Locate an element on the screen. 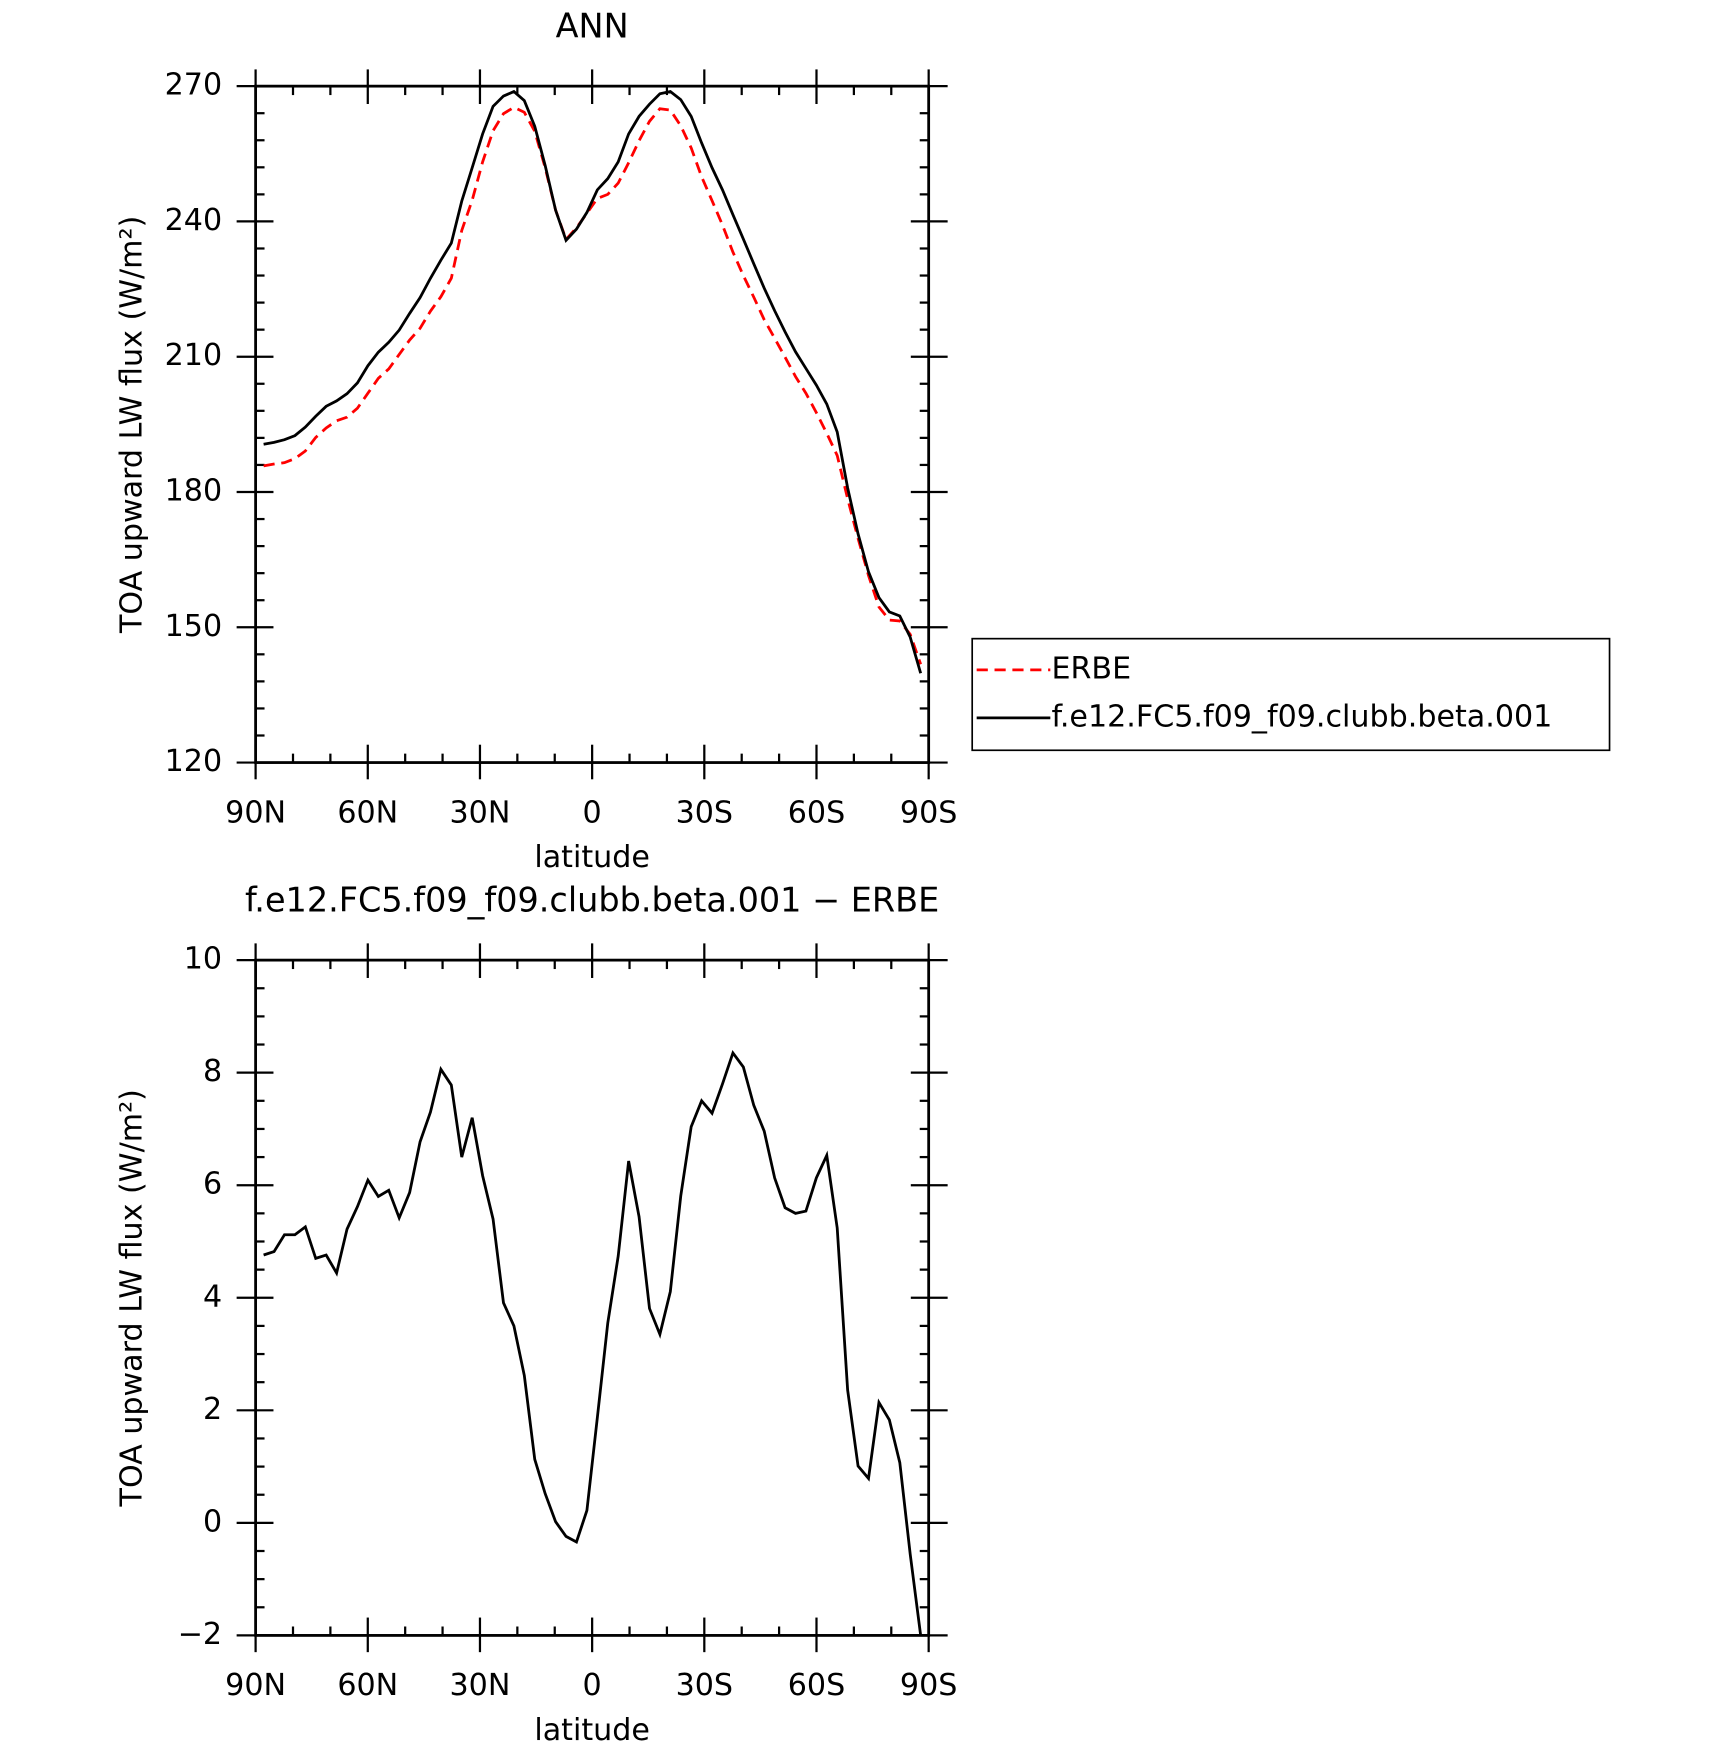  legend-label: f.e12.FC5.f09_f09.clubb.beta.001 is located at coordinates (1301, 716).